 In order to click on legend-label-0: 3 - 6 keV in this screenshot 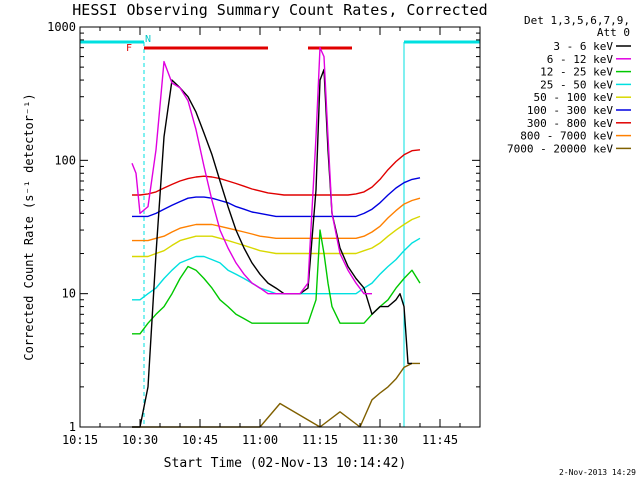, I will do `click(583, 46)`.